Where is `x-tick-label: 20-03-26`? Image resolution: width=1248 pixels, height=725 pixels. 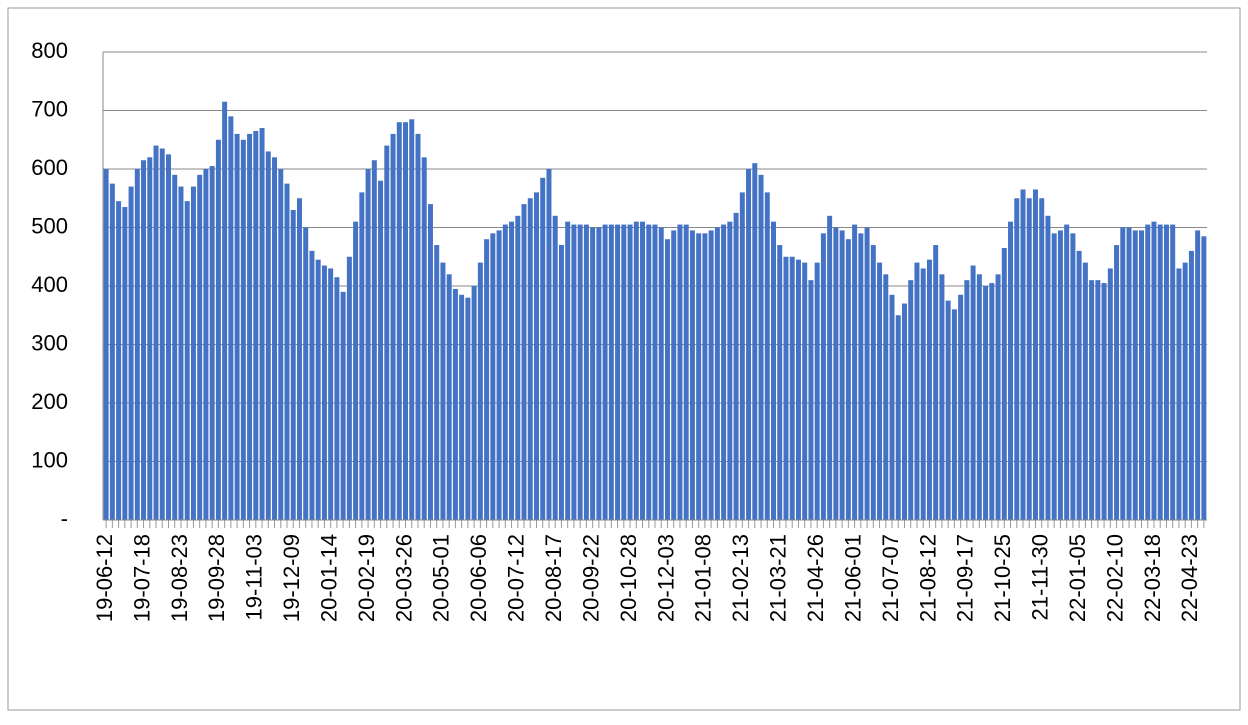 x-tick-label: 20-03-26 is located at coordinates (403, 578).